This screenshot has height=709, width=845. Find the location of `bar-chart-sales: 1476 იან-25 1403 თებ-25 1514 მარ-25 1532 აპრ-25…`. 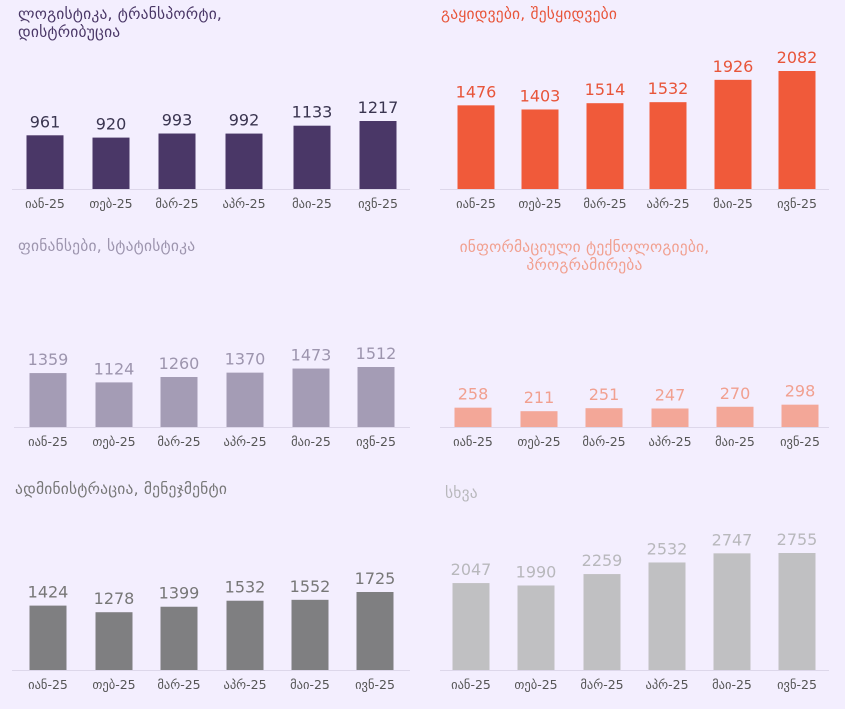

bar-chart-sales: 1476 იან-25 1403 თებ-25 1514 მარ-25 1532 აპრ-25… is located at coordinates (634, 129).